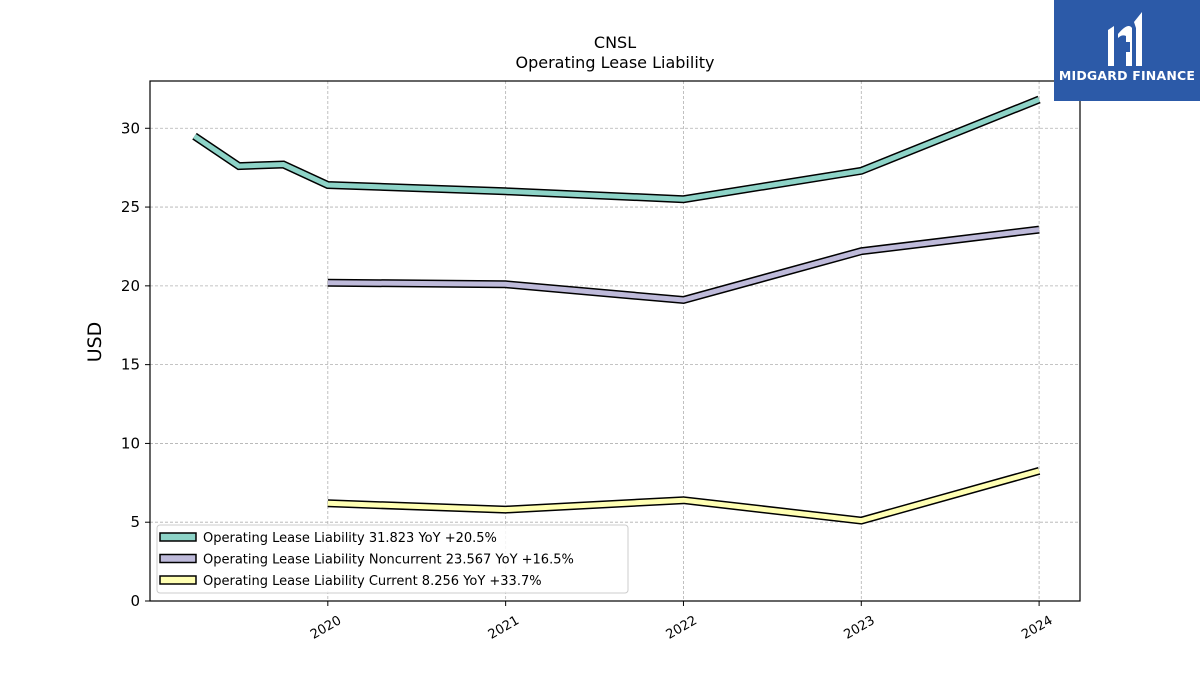 Image resolution: width=1200 pixels, height=675 pixels. Describe the element at coordinates (130, 128) in the screenshot. I see `y-tick-label: 30` at that location.